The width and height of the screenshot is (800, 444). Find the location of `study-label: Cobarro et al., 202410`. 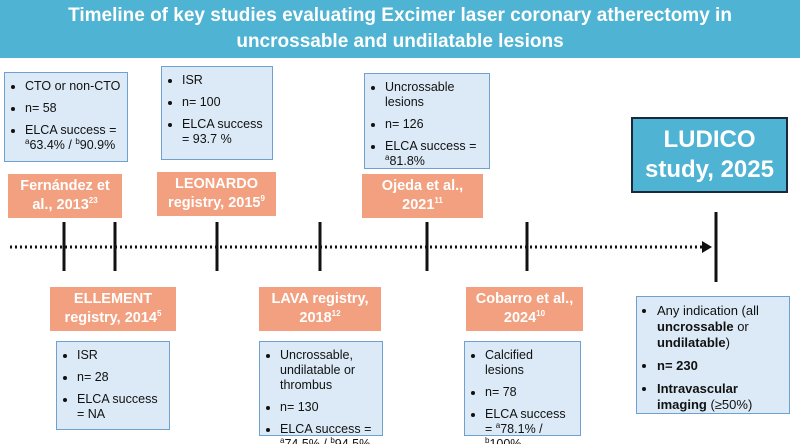

study-label: Cobarro et al., 202410 is located at coordinates (524, 309).